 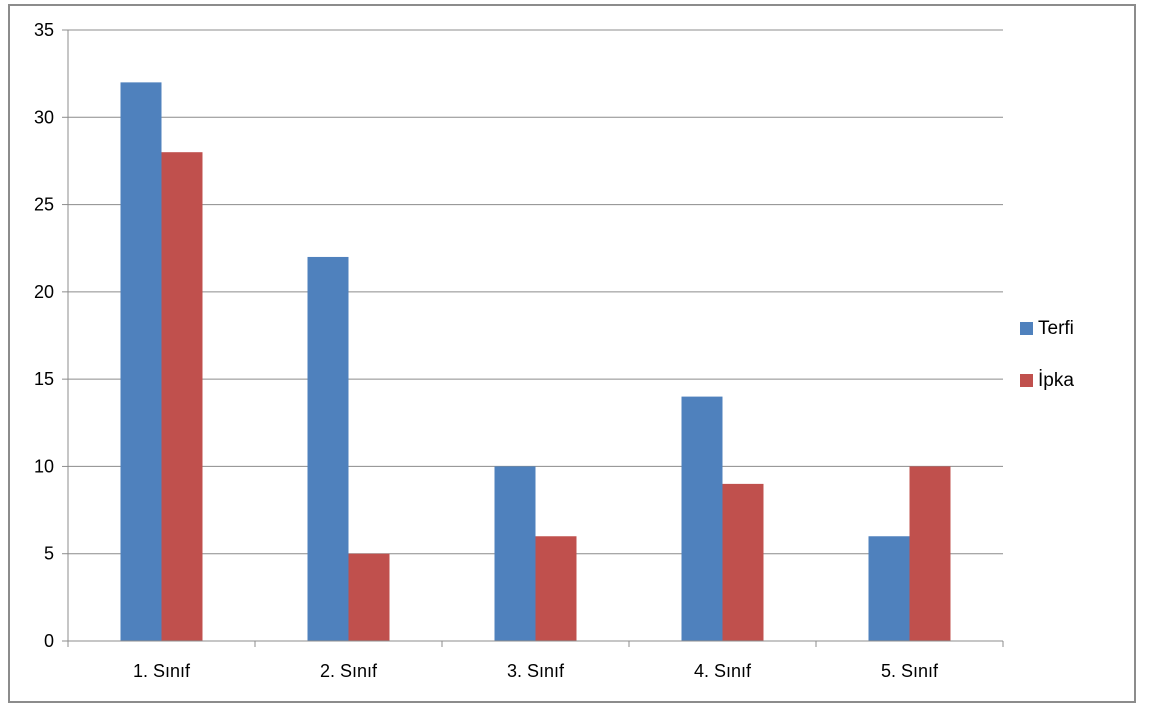 I want to click on legend-label: İpka, so click(x=1056, y=380).